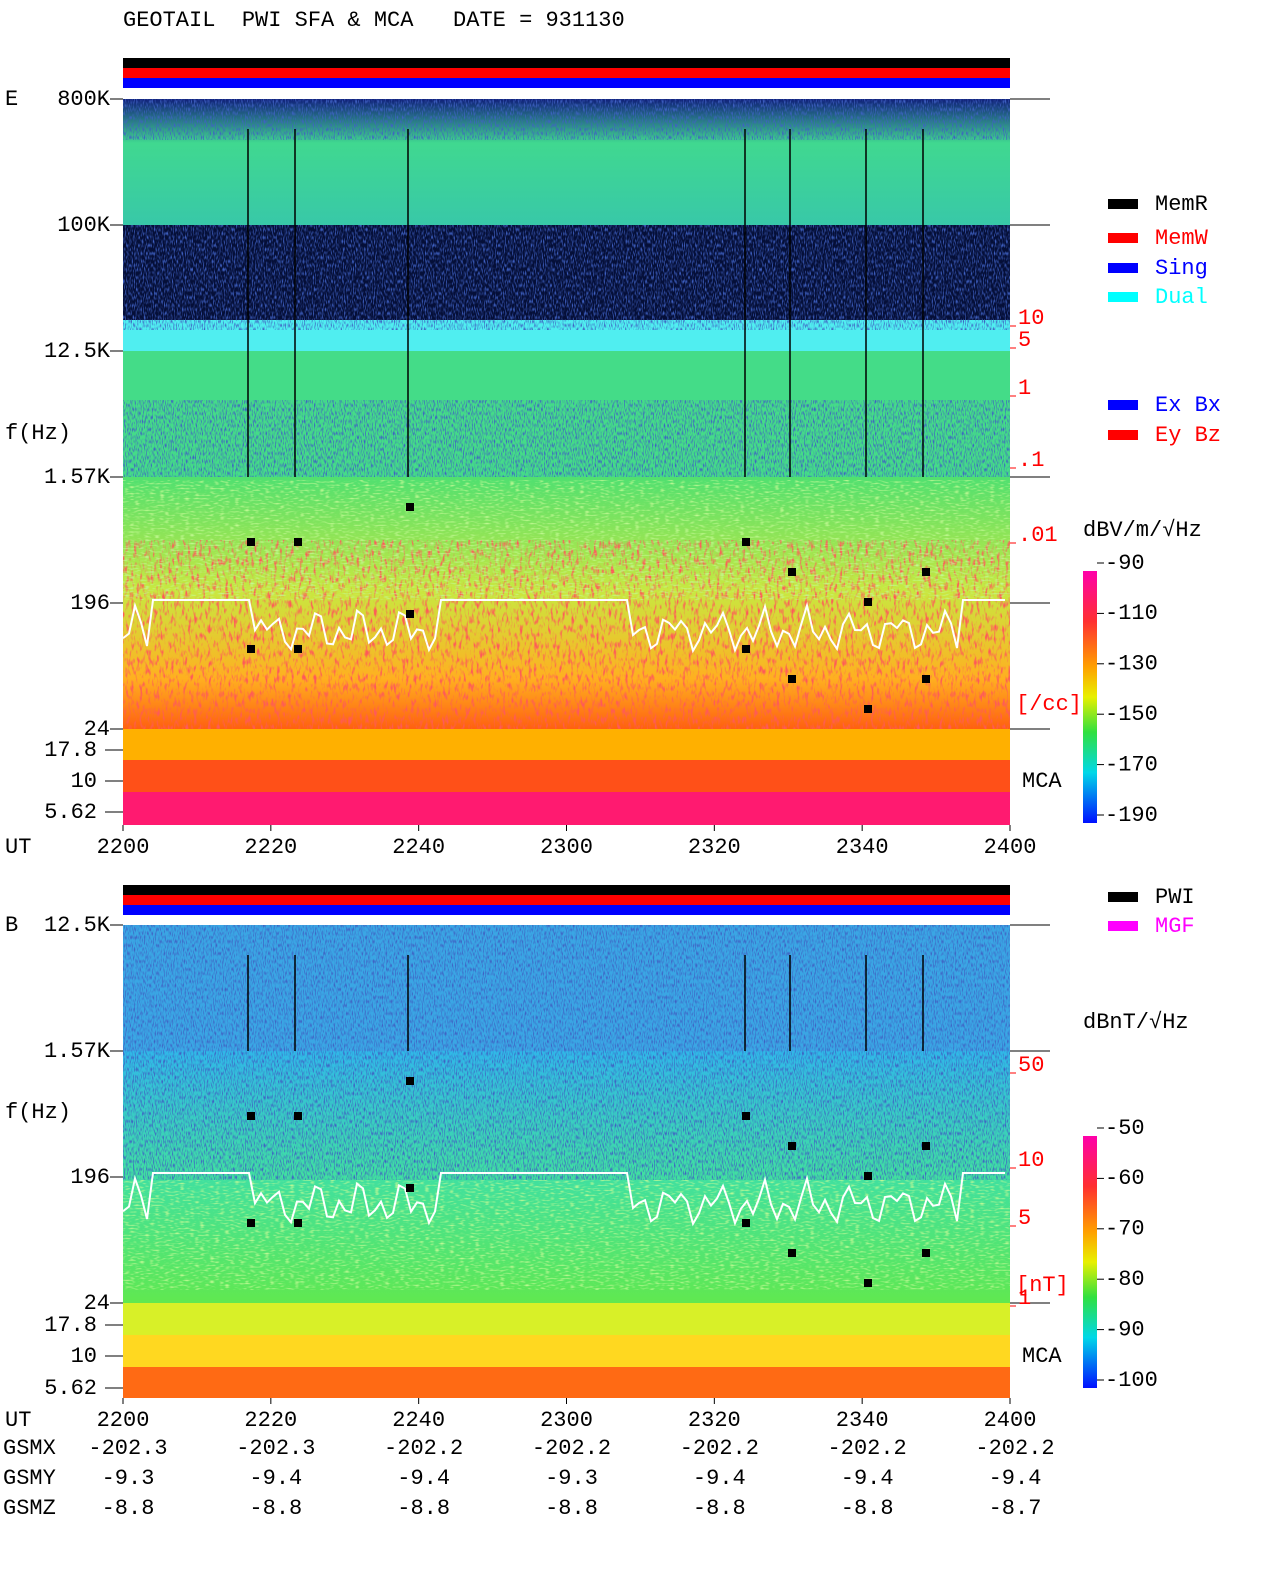 This screenshot has width=1280, height=1593. What do you see at coordinates (1038, 535) in the screenshot?
I see `right-tick-label: .01` at bounding box center [1038, 535].